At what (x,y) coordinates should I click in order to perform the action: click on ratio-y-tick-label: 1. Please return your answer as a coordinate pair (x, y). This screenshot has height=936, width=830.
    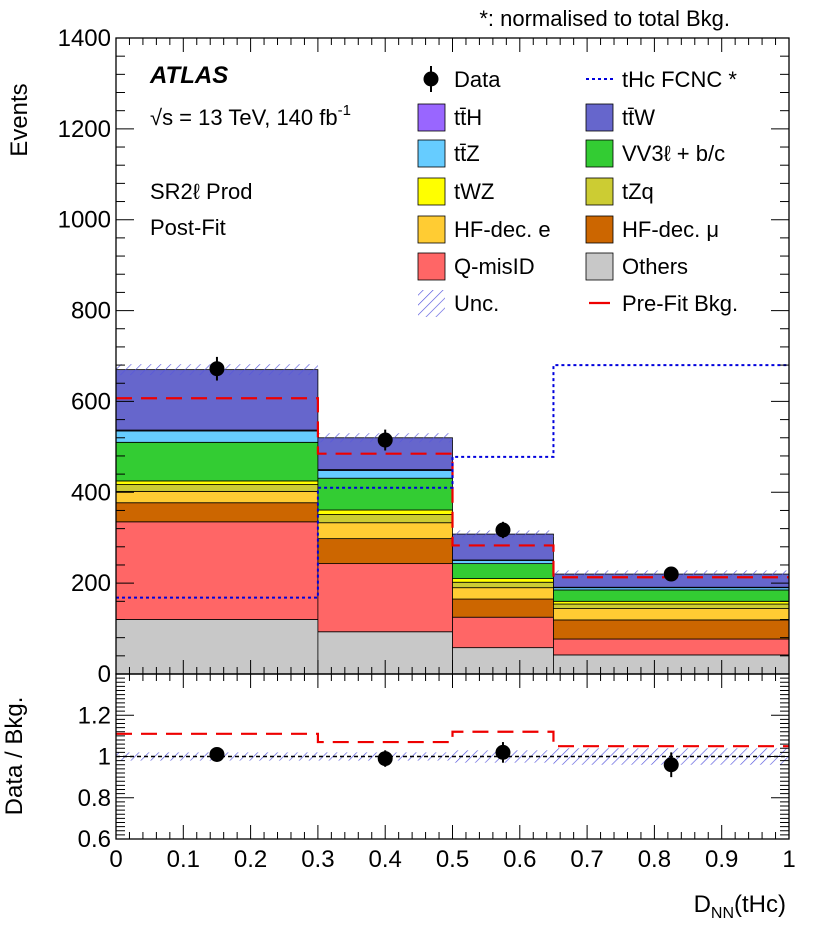
    Looking at the image, I should click on (104, 757).